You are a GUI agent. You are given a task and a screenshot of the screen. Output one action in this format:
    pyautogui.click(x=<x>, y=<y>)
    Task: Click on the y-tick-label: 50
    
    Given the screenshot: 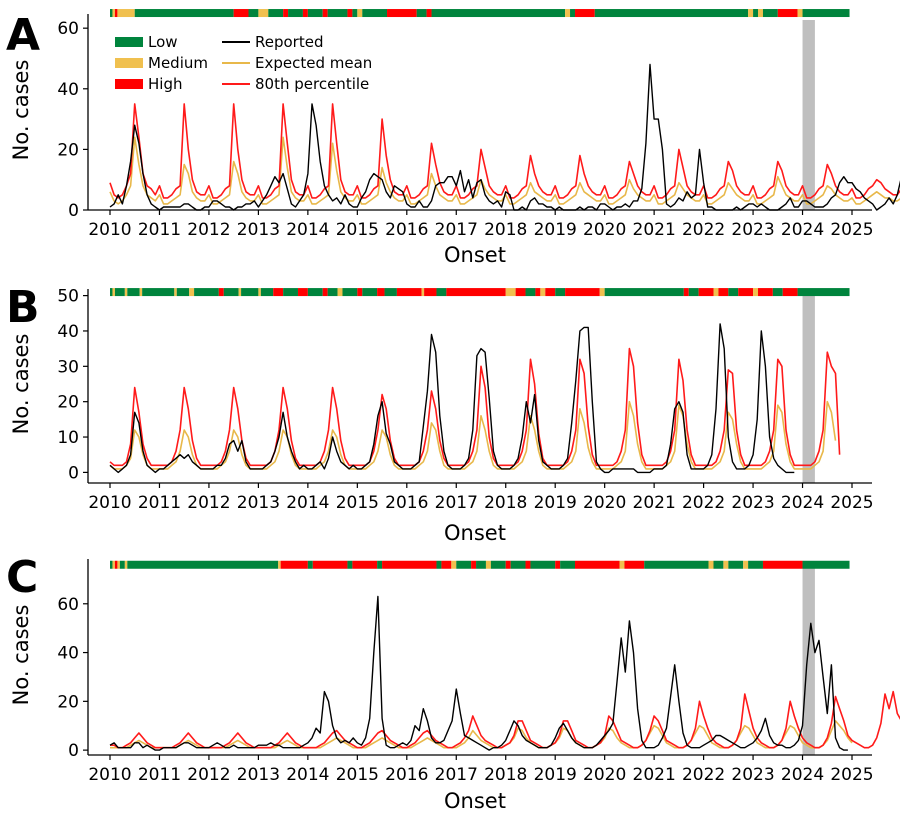 What is the action you would take?
    pyautogui.click(x=68, y=297)
    